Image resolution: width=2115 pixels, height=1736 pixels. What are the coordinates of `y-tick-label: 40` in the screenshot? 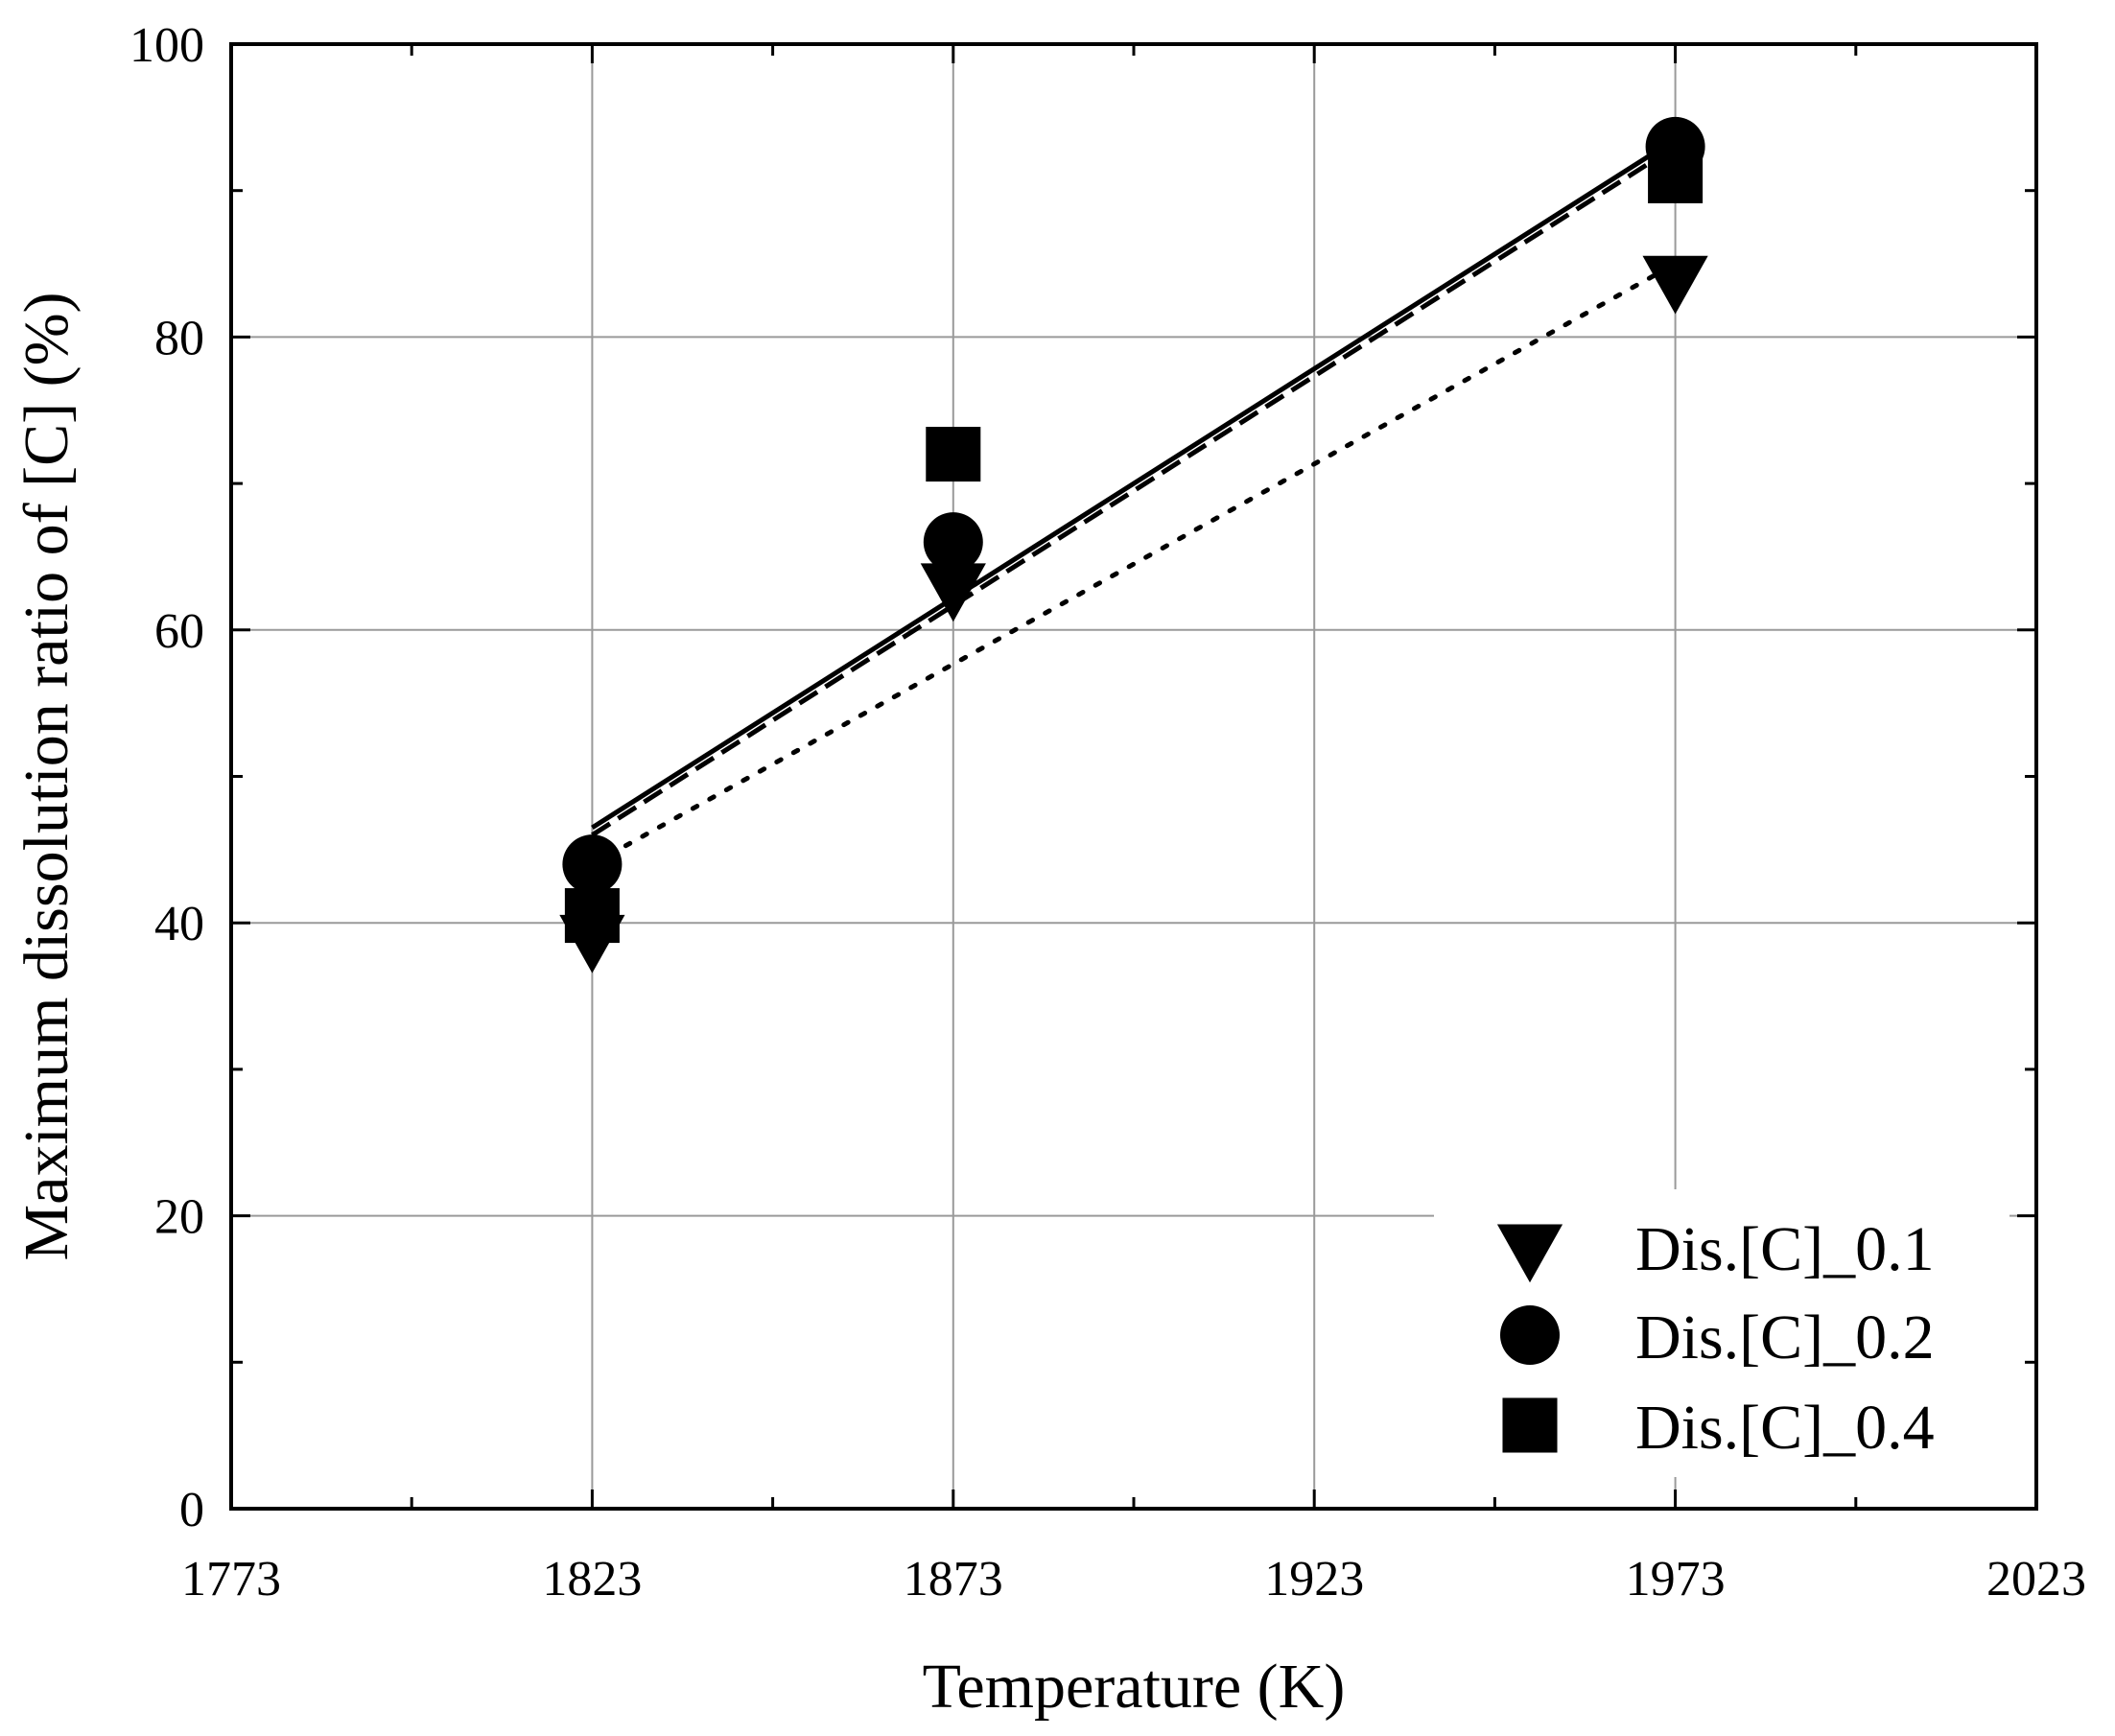 It's located at (179, 924).